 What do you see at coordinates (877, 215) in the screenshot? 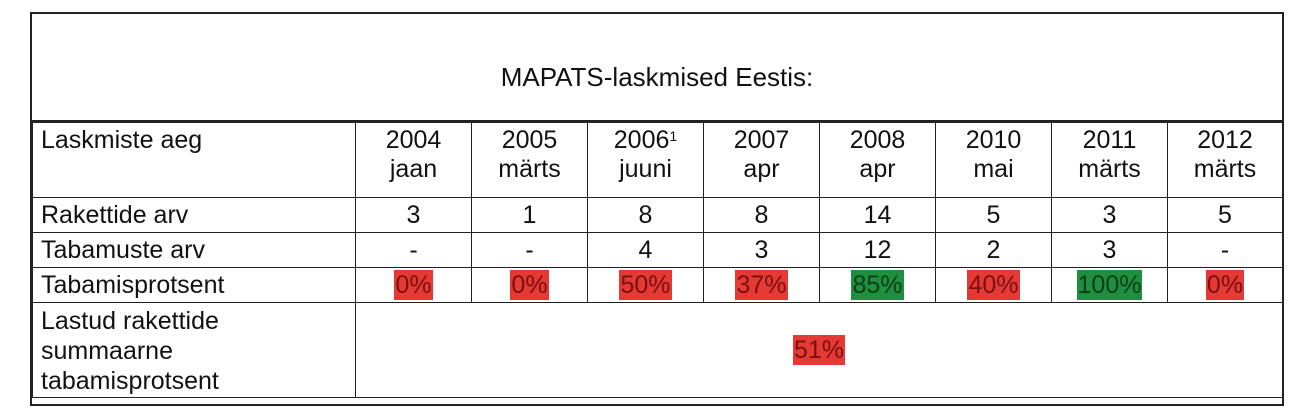
I see `rockets-cell: 14` at bounding box center [877, 215].